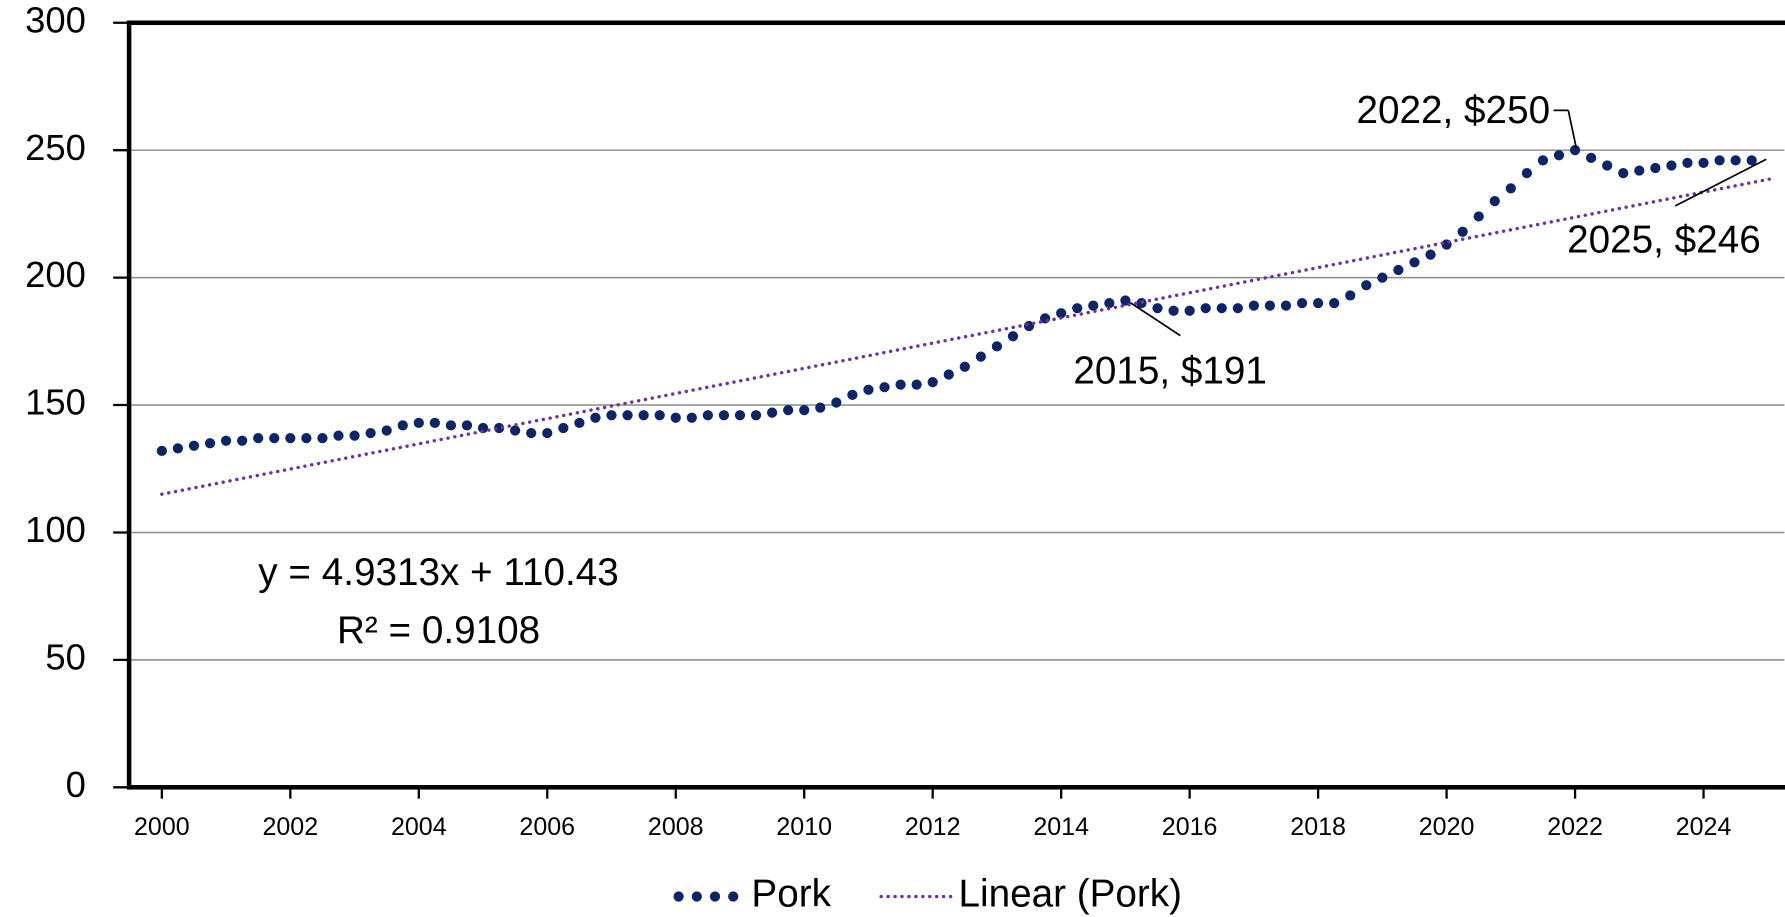 Image resolution: width=1785 pixels, height=917 pixels. What do you see at coordinates (1318, 827) in the screenshot?
I see `x-tick-label: 2018` at bounding box center [1318, 827].